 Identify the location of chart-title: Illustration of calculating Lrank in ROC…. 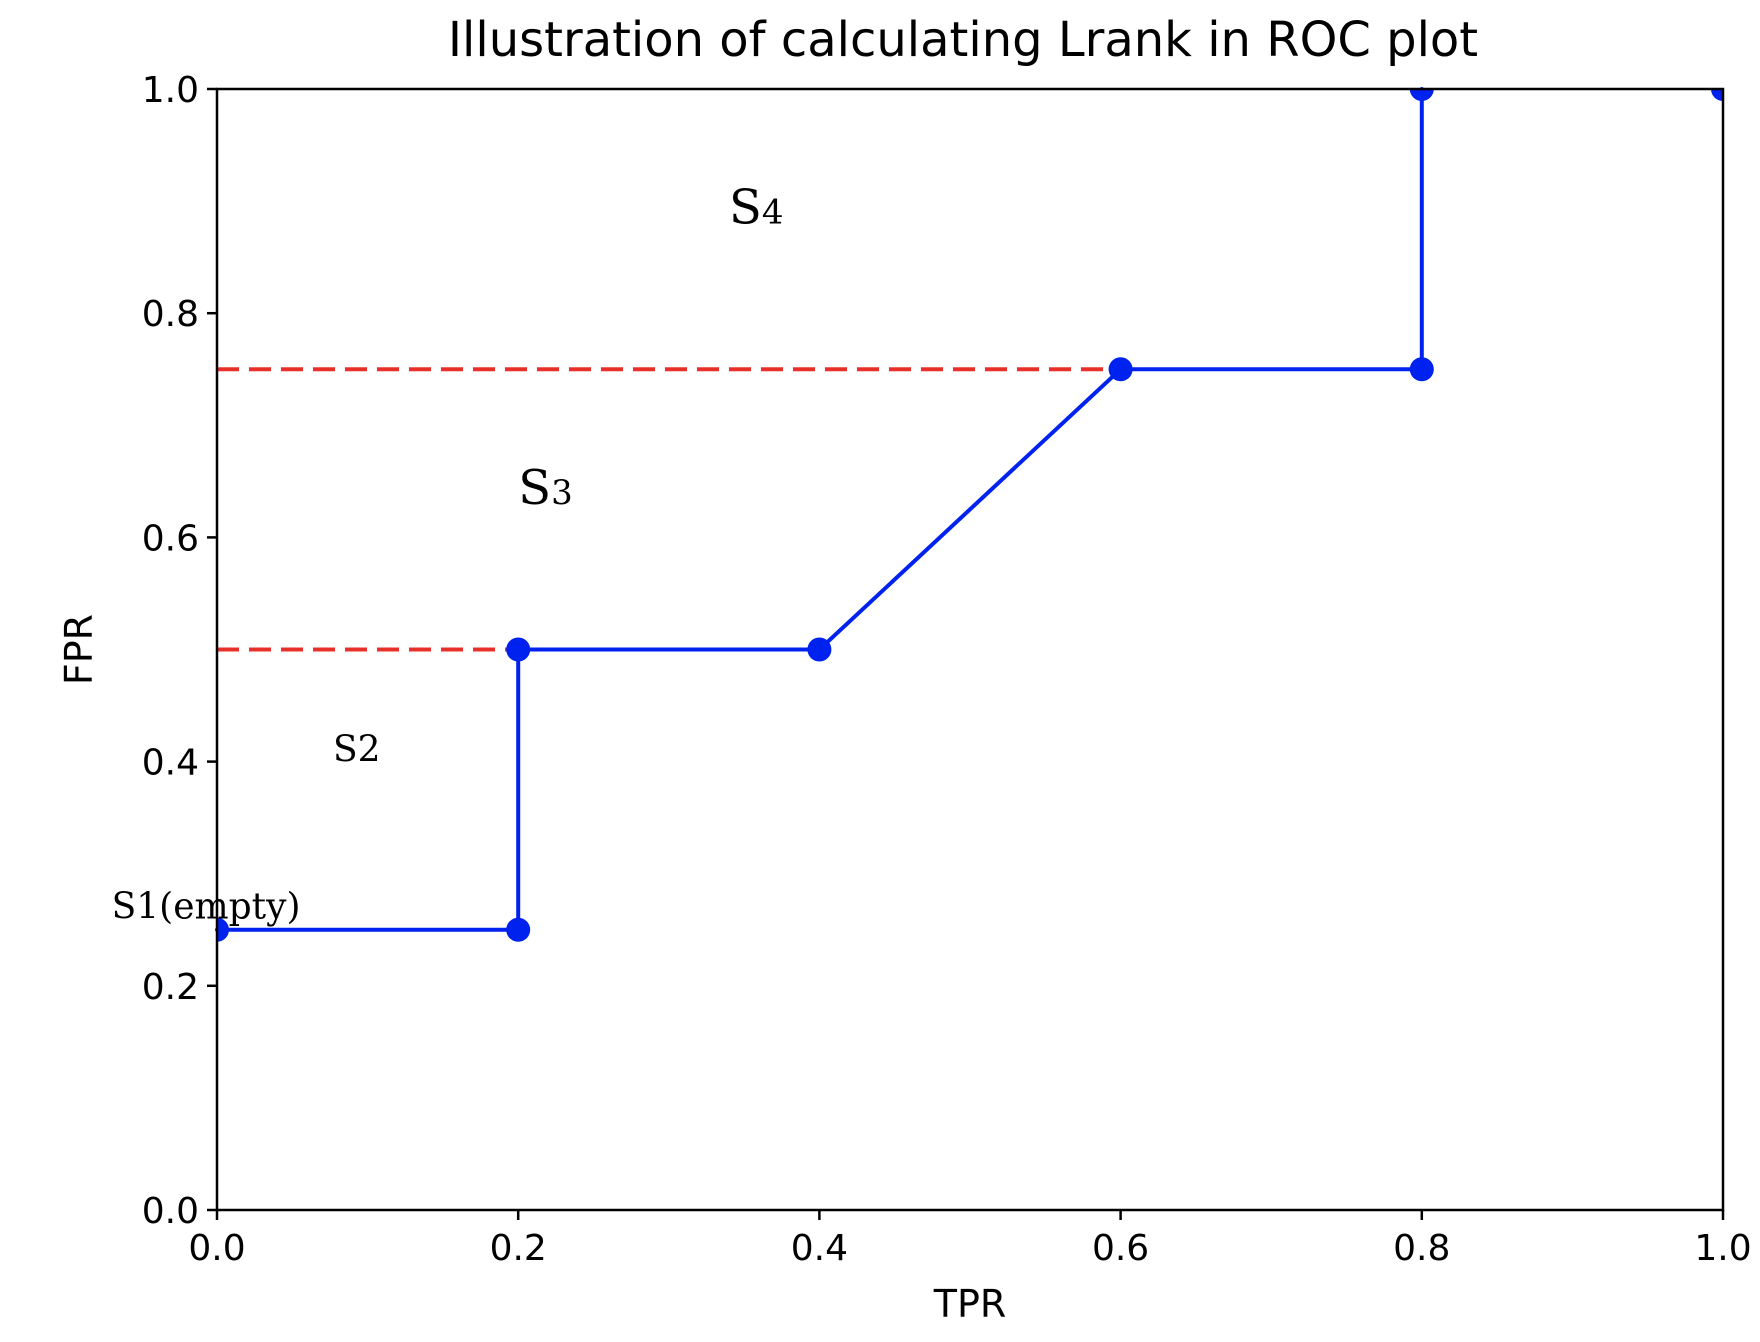
(963, 40).